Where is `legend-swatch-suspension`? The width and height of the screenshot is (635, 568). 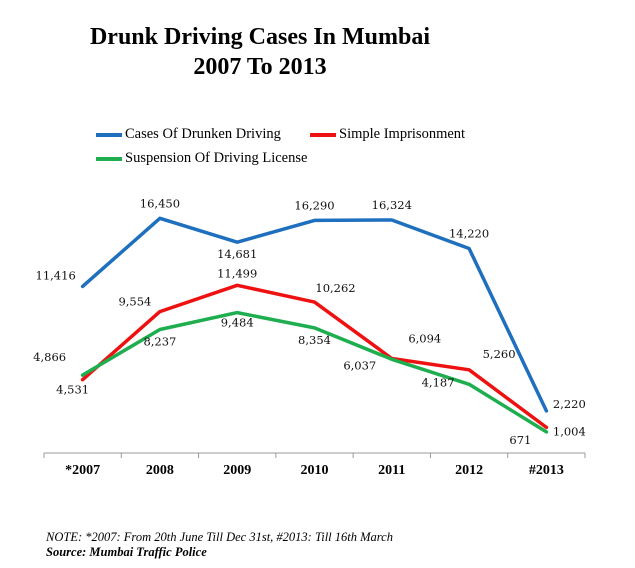 legend-swatch-suspension is located at coordinates (109, 158).